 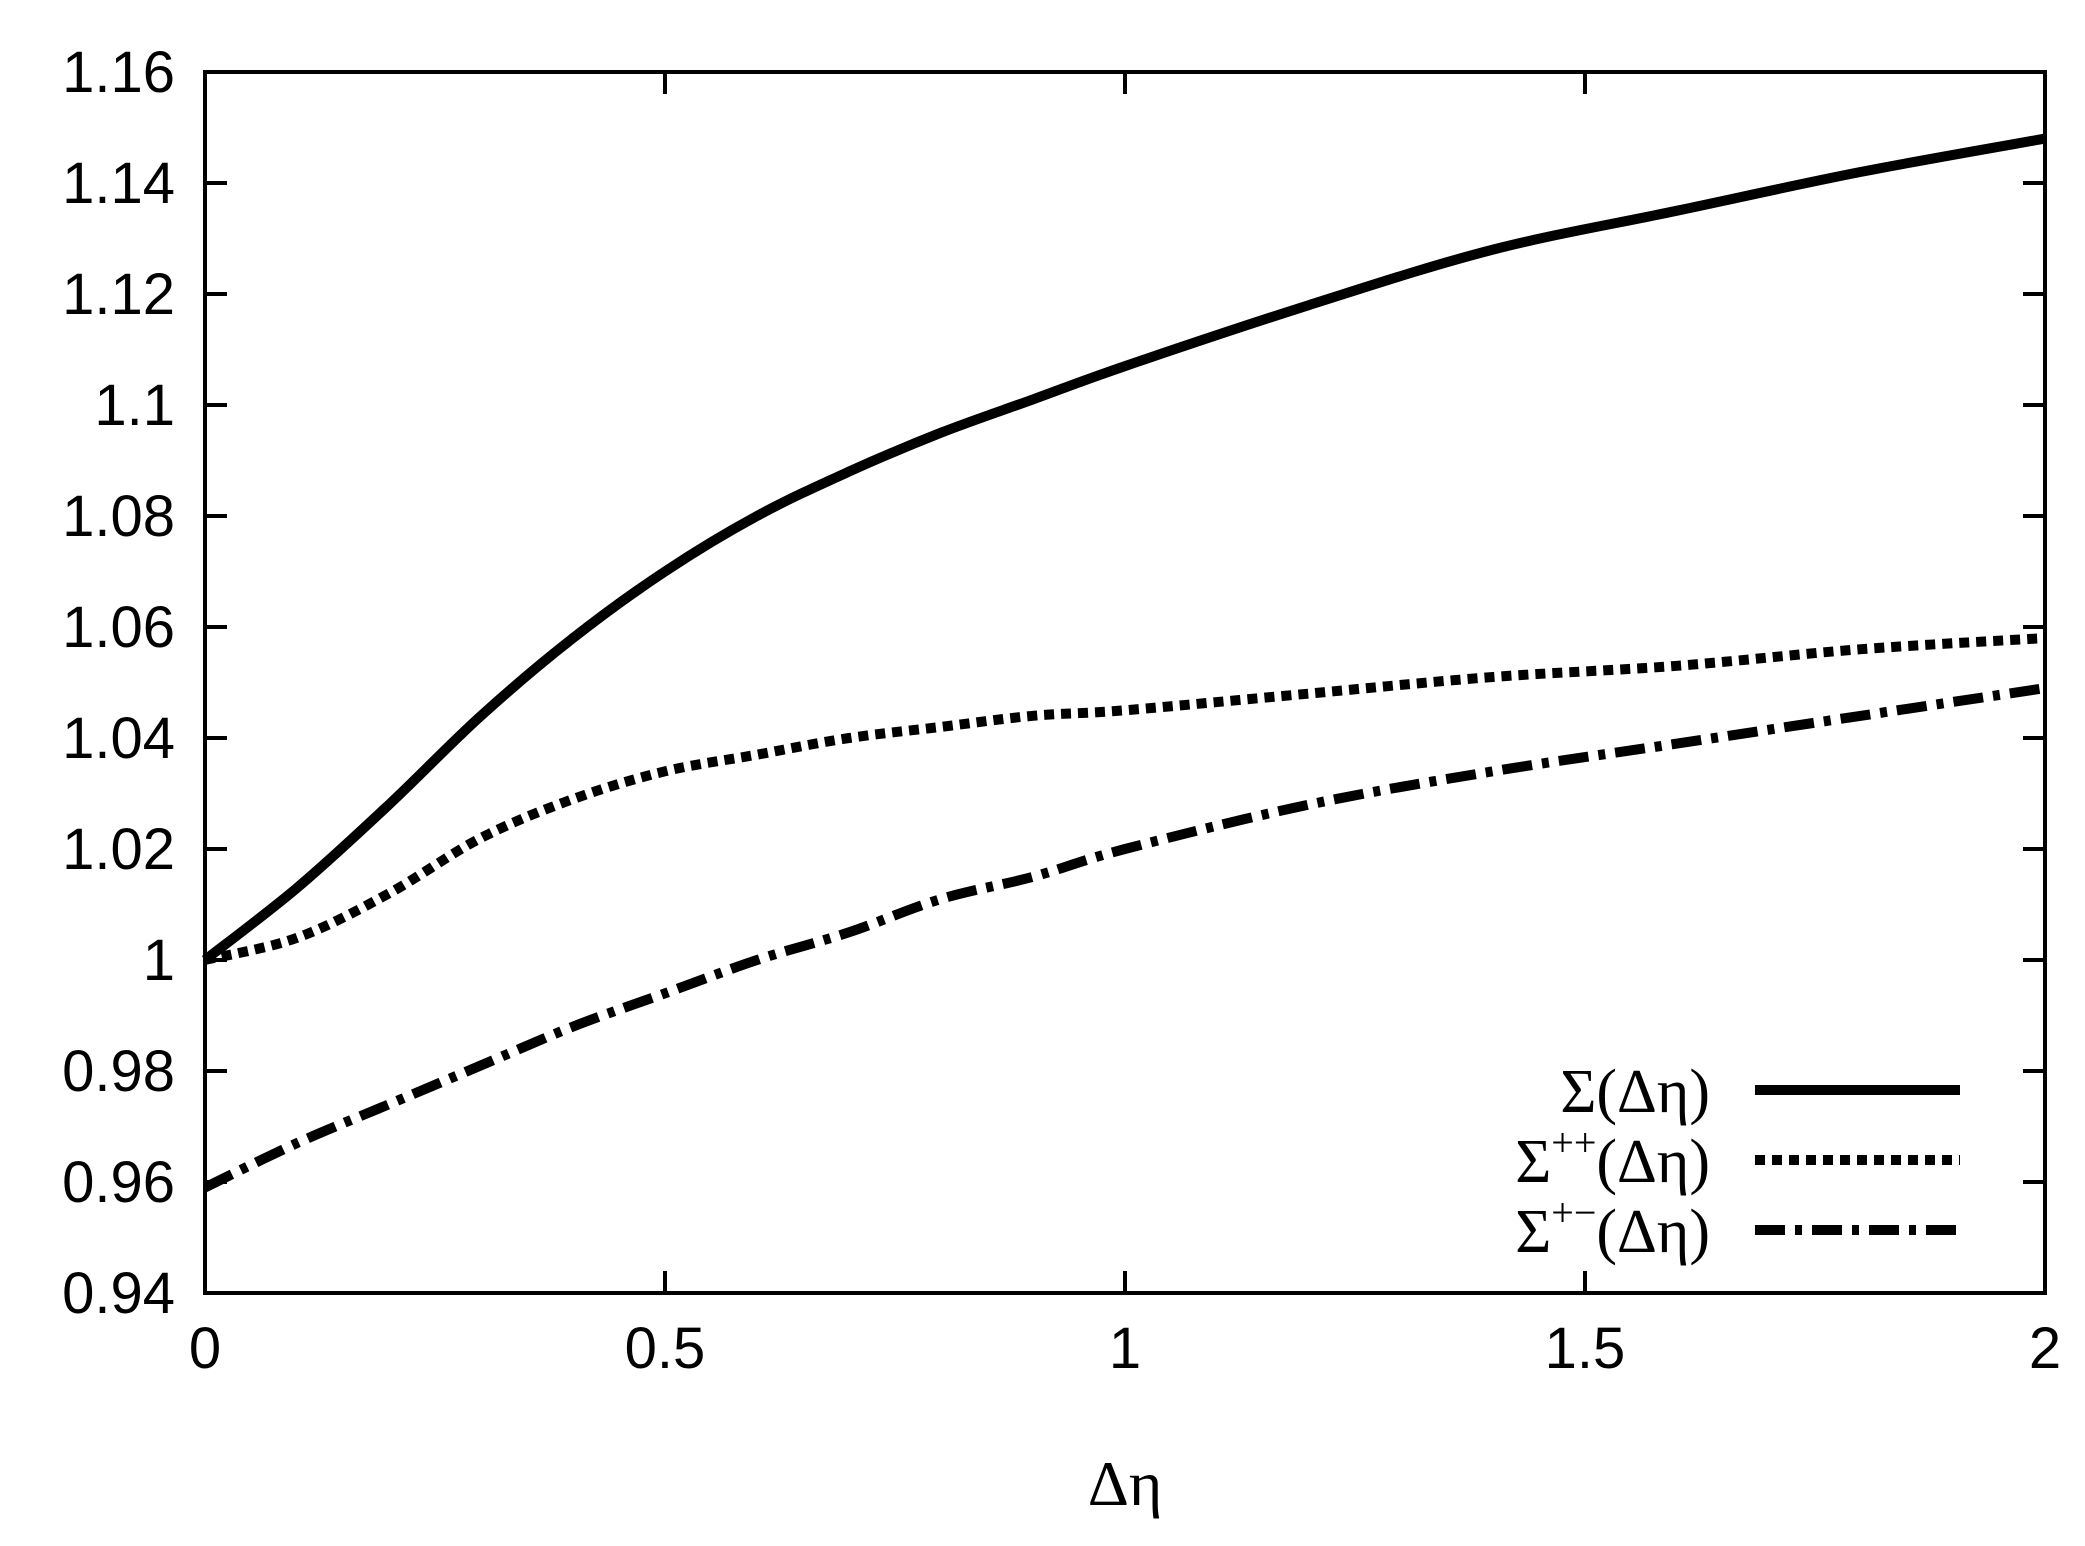 What do you see at coordinates (118, 738) in the screenshot?
I see `y-tick-label: 1.04` at bounding box center [118, 738].